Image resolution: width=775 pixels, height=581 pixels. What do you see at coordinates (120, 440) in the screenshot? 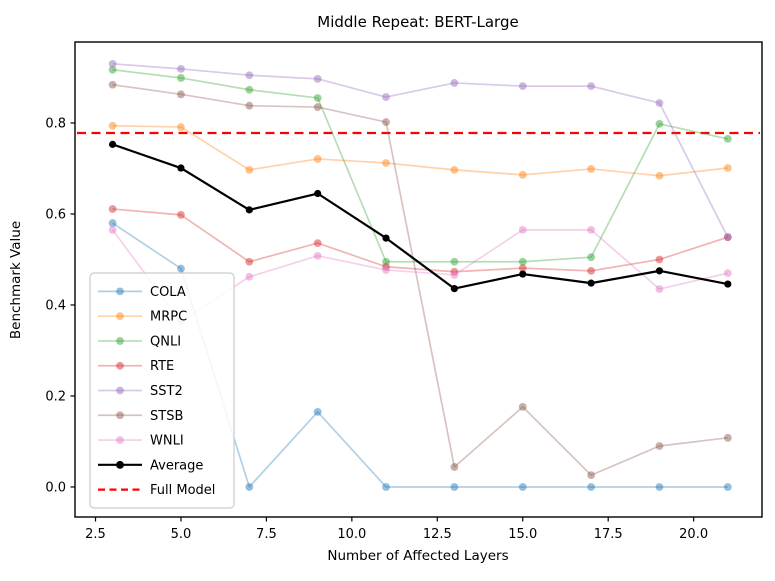
I see `legend-sample-marker-wnli` at bounding box center [120, 440].